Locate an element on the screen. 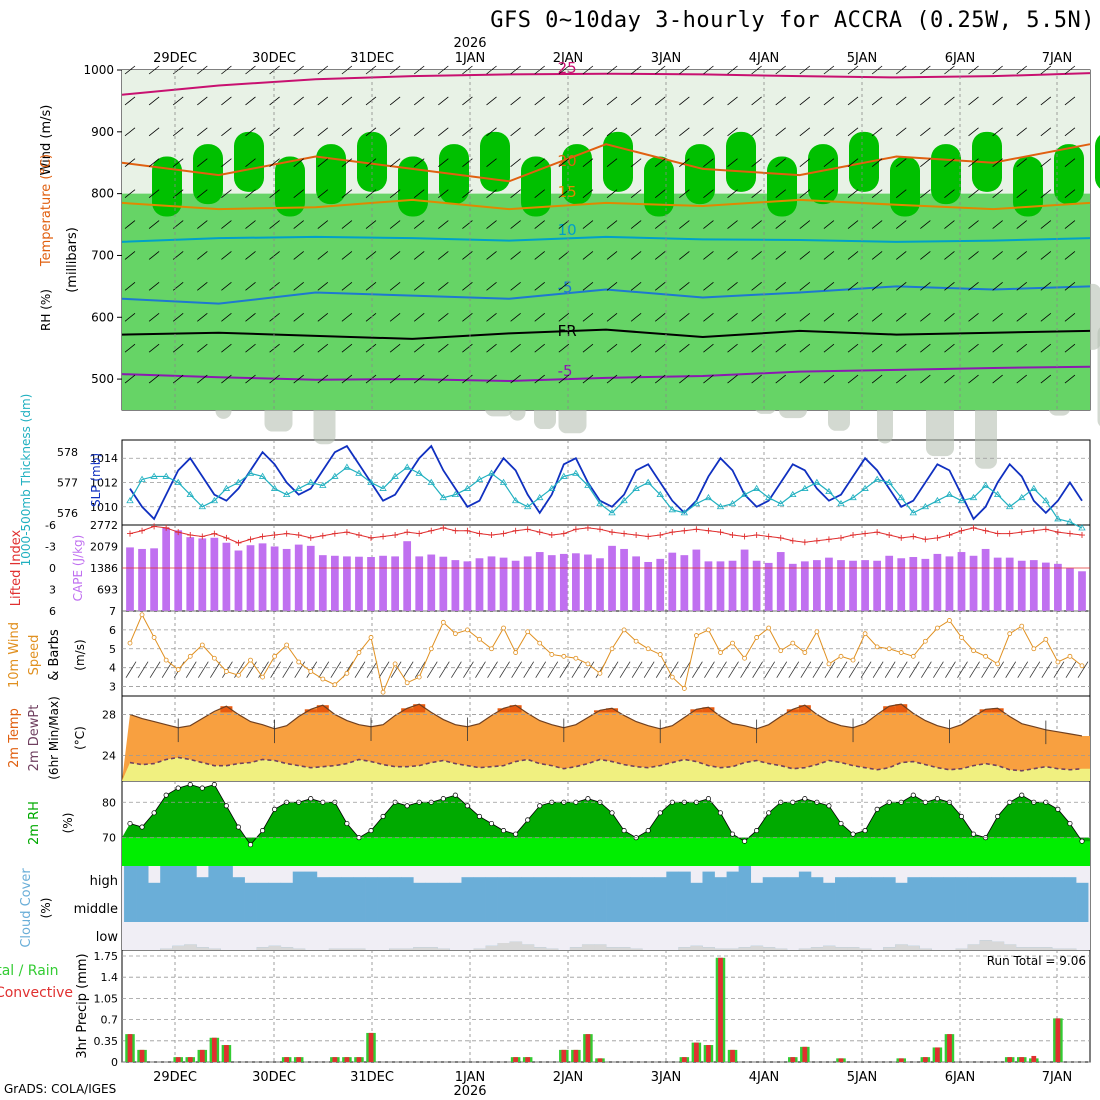 This screenshot has height=1100, width=1100. wind-tick-label: 5 is located at coordinates (112, 649).